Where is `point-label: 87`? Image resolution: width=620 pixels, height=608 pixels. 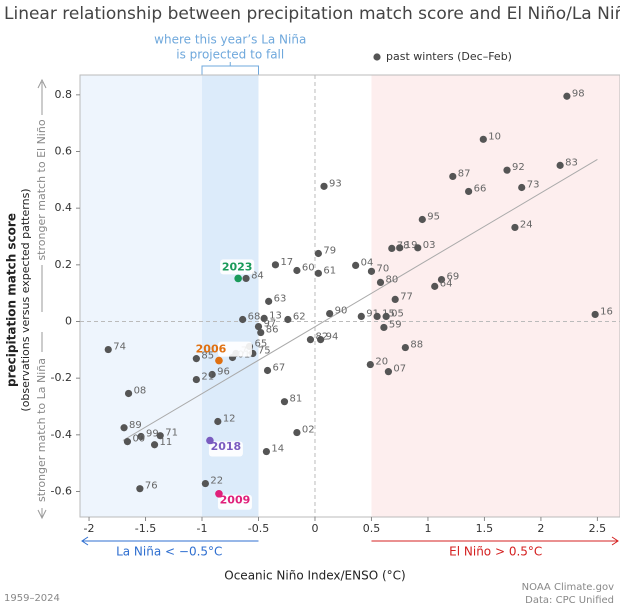 point-label: 87 is located at coordinates (464, 173).